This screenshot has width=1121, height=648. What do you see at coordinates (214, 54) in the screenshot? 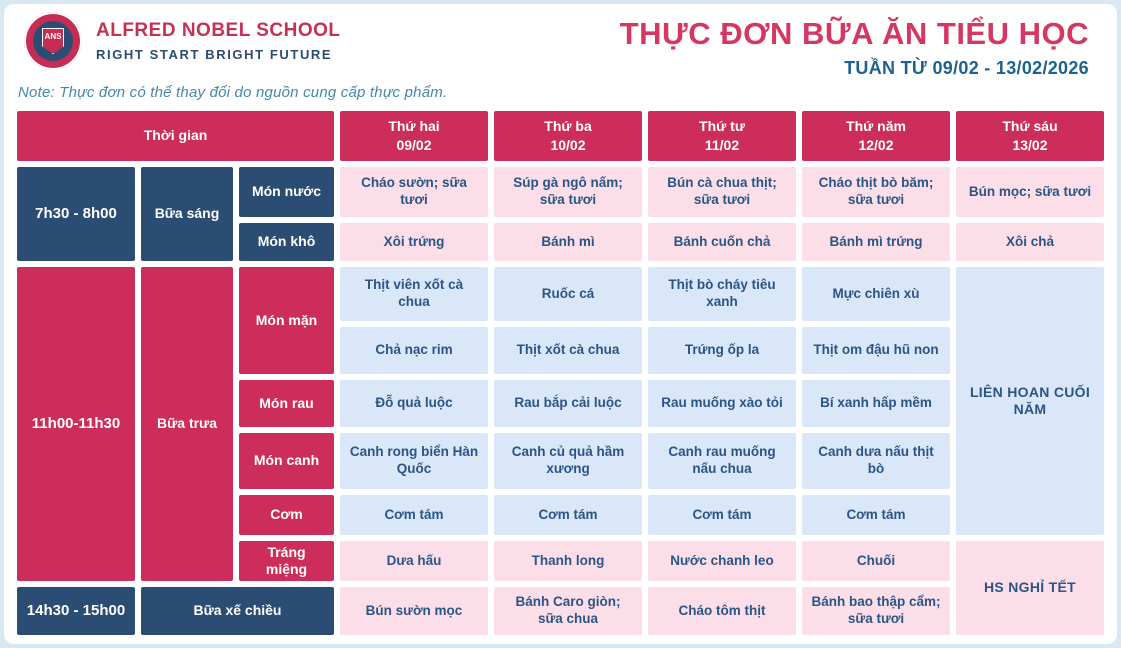
I see `school-slogan: RIGHT START BRIGHT FUTURE` at bounding box center [214, 54].